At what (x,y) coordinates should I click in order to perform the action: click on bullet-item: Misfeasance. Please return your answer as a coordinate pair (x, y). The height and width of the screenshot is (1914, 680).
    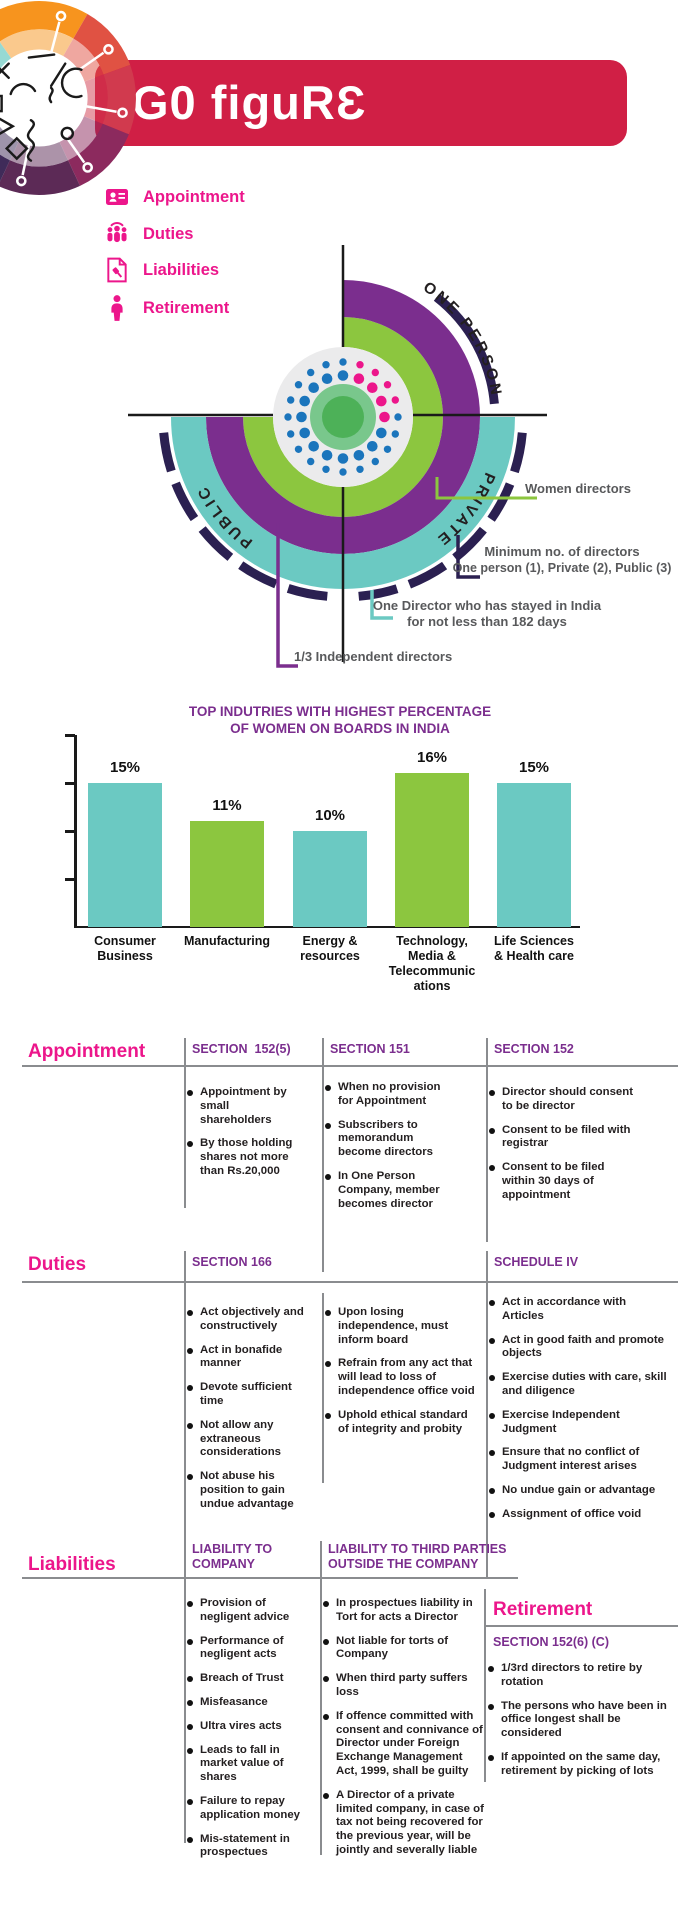
    Looking at the image, I should click on (246, 1703).